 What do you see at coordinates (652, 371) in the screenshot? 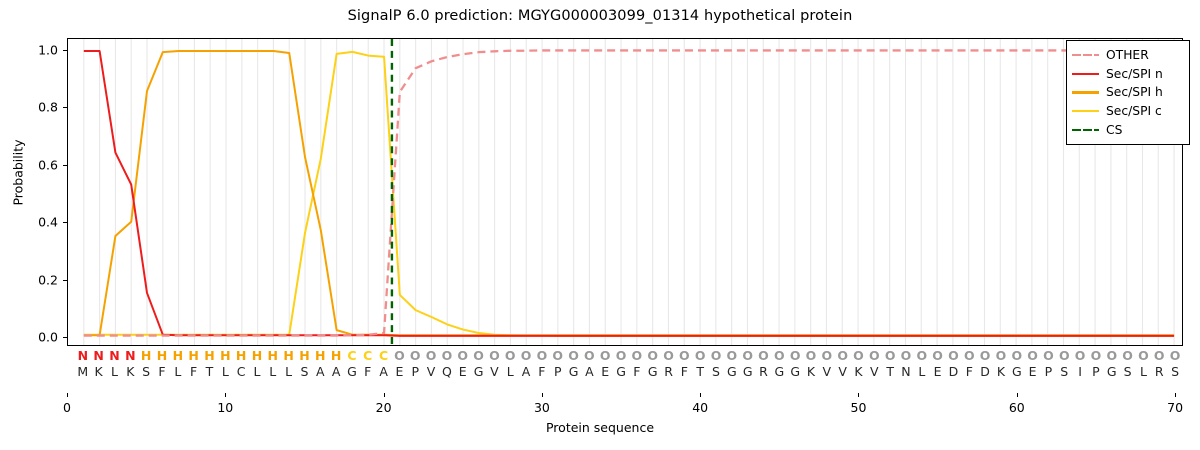
I see `residue-37: G` at bounding box center [652, 371].